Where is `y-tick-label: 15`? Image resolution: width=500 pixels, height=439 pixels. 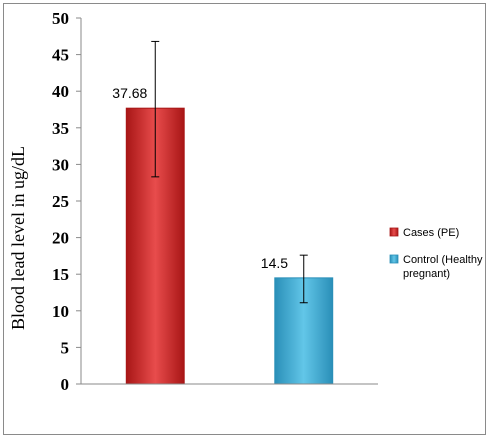 y-tick-label: 15 is located at coordinates (60, 274).